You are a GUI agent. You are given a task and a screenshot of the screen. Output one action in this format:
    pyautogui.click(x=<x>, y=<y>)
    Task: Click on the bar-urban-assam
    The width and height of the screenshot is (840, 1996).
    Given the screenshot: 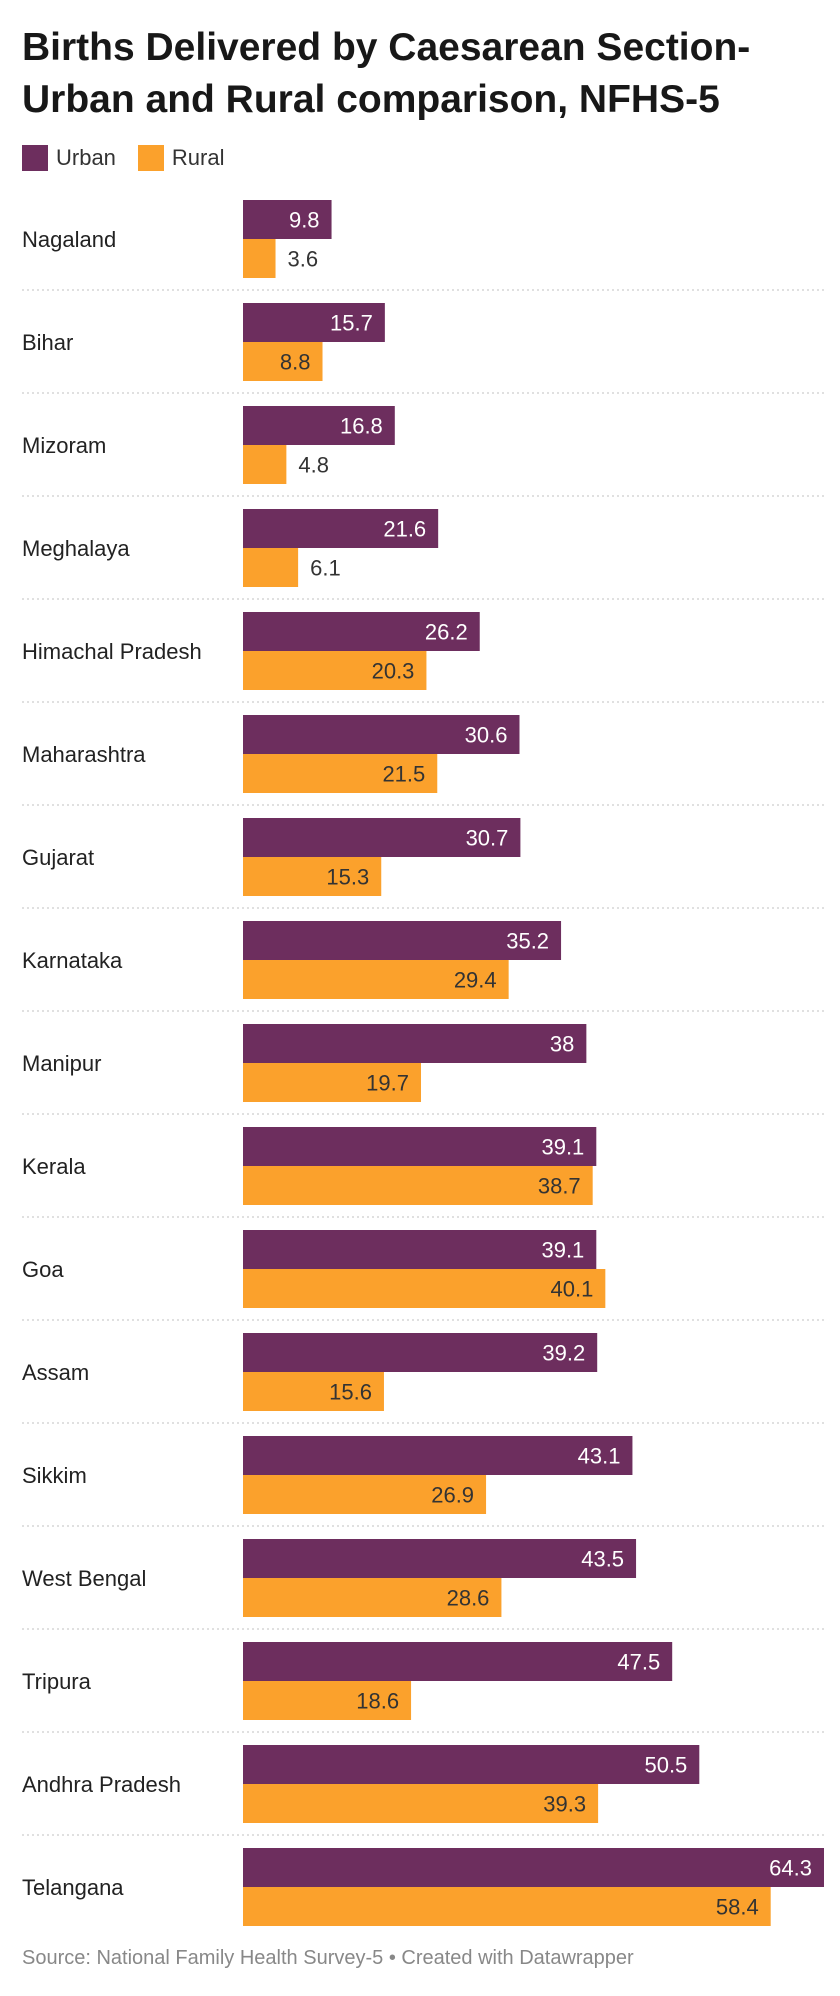 What is the action you would take?
    pyautogui.click(x=420, y=1352)
    